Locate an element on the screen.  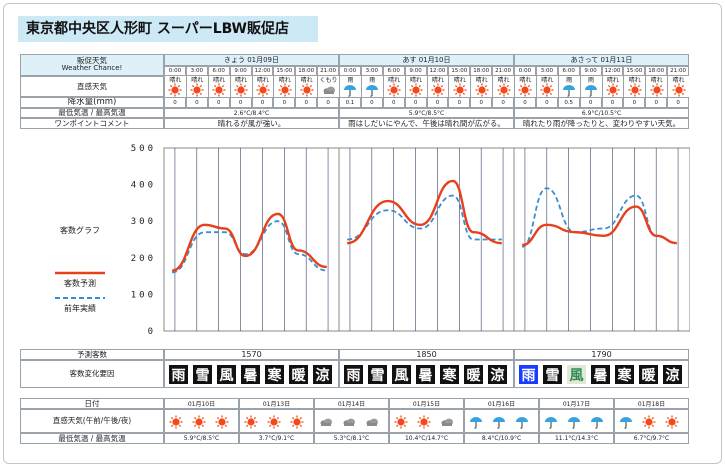
y-tick-label: 500 is located at coordinates (143, 149).